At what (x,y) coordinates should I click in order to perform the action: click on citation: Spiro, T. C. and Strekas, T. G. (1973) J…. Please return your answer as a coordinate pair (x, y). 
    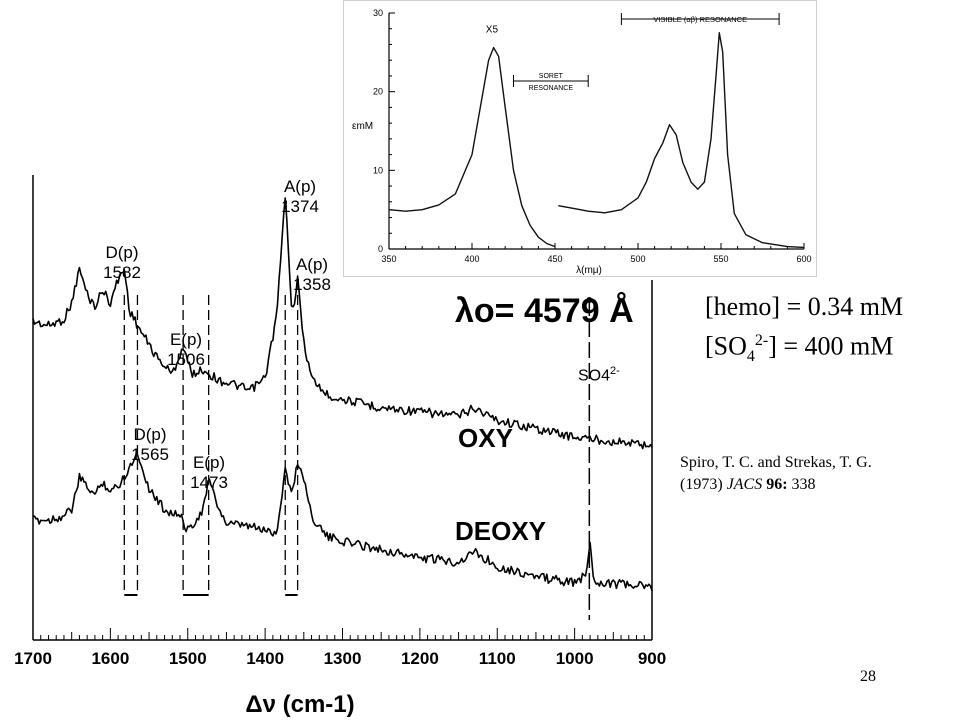
    Looking at the image, I should click on (776, 474).